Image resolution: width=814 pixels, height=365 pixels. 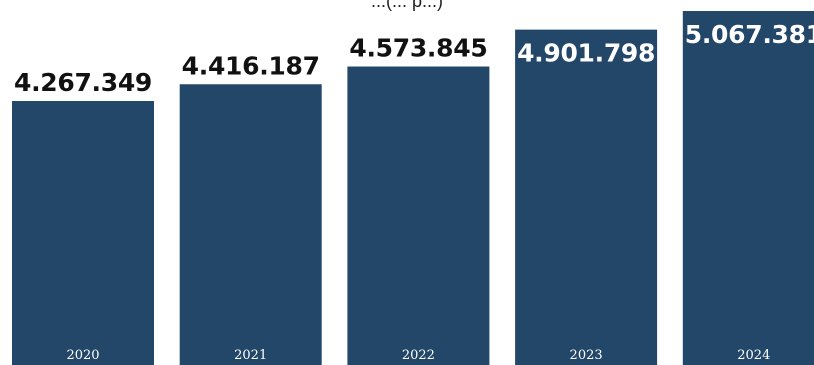 What do you see at coordinates (82, 355) in the screenshot?
I see `x-tick-label-2020: 2020` at bounding box center [82, 355].